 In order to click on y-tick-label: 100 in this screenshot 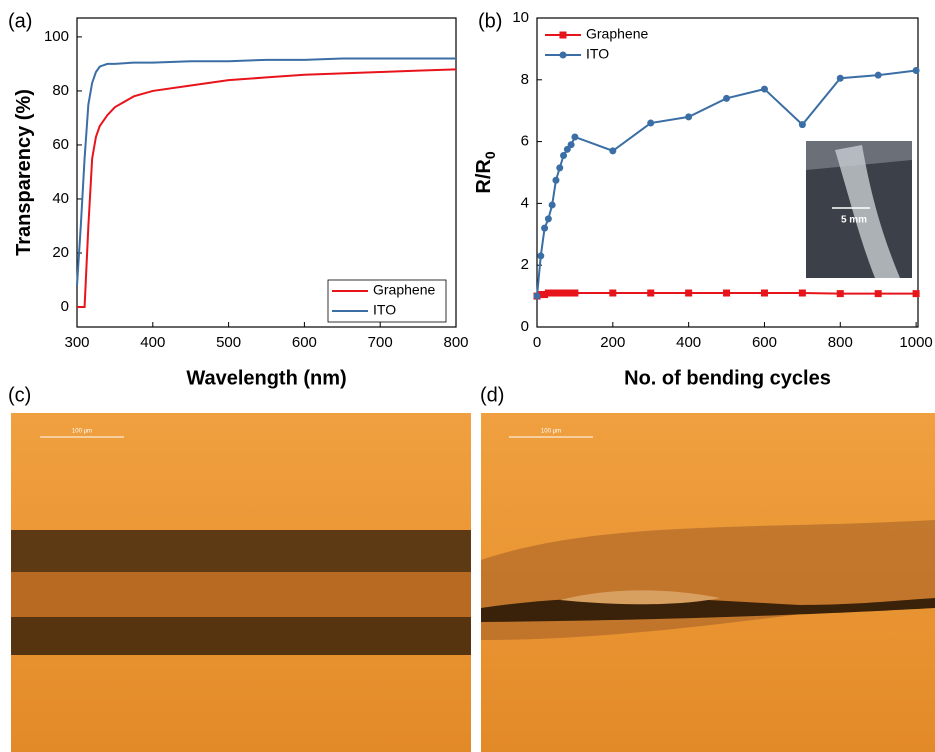, I will do `click(56, 36)`.